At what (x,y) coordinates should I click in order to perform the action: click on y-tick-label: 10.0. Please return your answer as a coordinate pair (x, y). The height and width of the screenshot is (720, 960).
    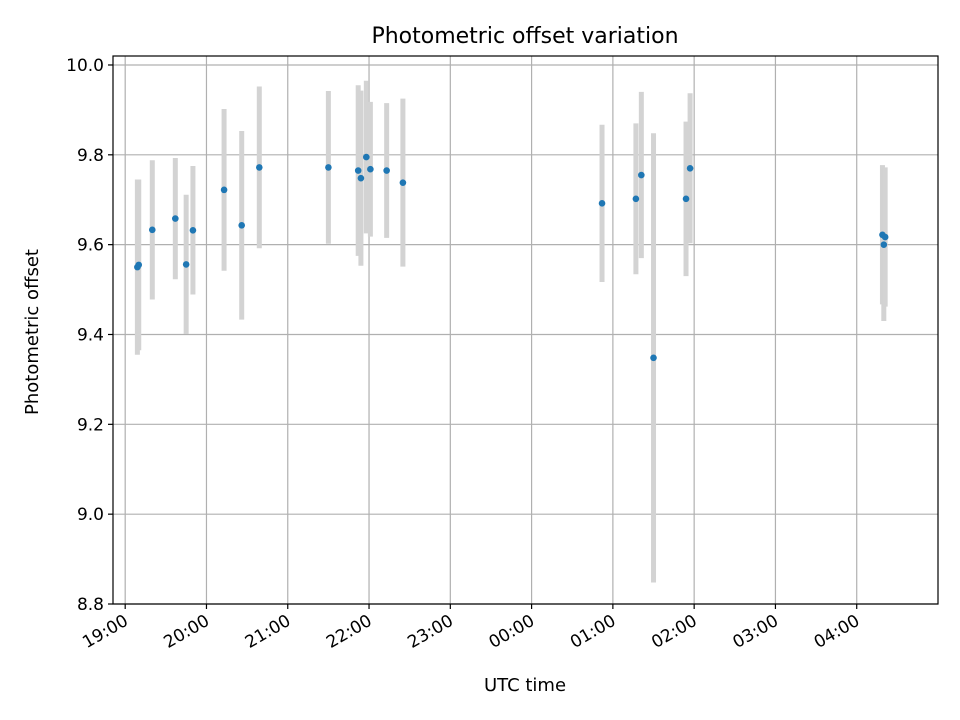
    Looking at the image, I should click on (85, 66).